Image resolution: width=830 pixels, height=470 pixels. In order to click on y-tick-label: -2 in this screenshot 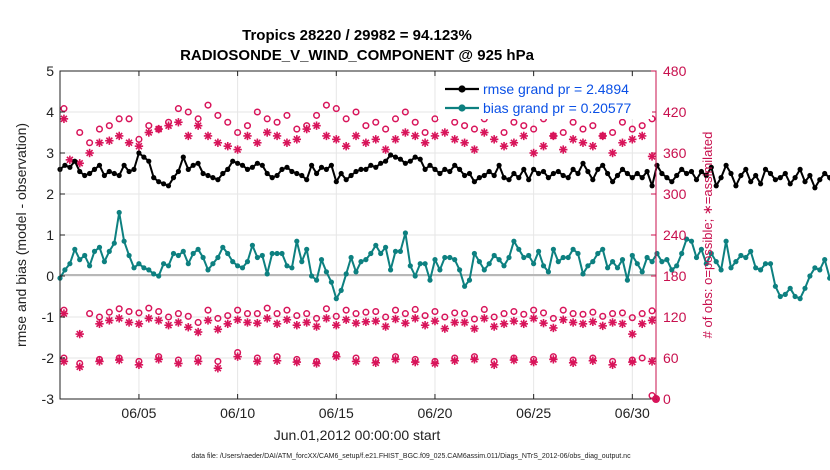, I will do `click(48, 358)`.